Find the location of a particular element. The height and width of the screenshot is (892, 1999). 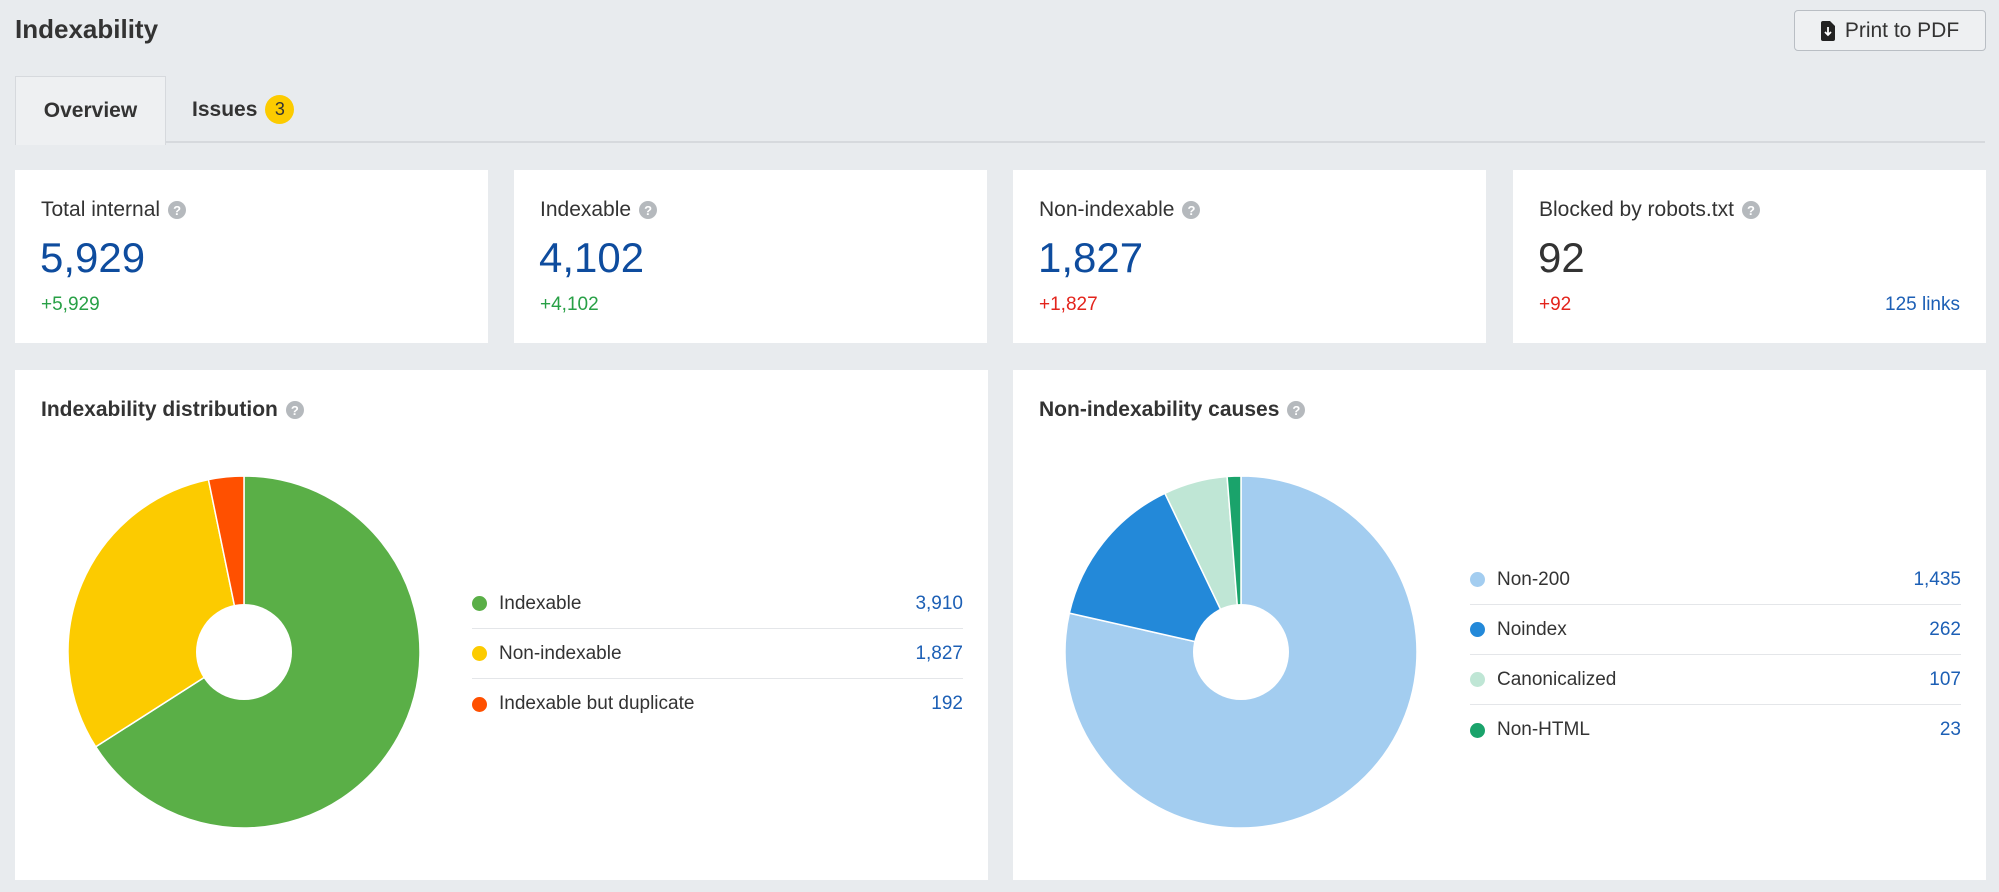

legend-value: 107 is located at coordinates (1945, 679).